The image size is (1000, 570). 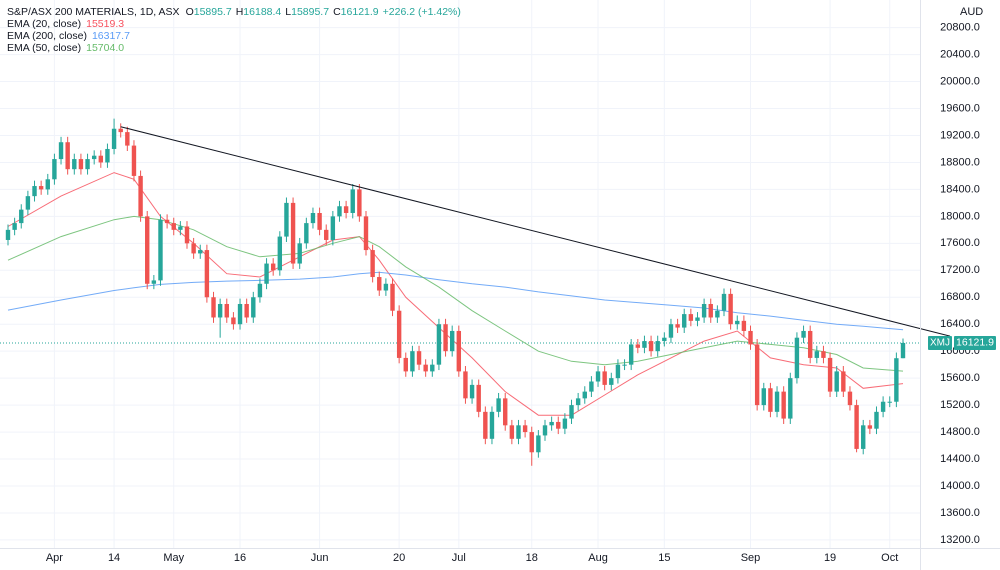 I want to click on ema-line, so click(x=455, y=301).